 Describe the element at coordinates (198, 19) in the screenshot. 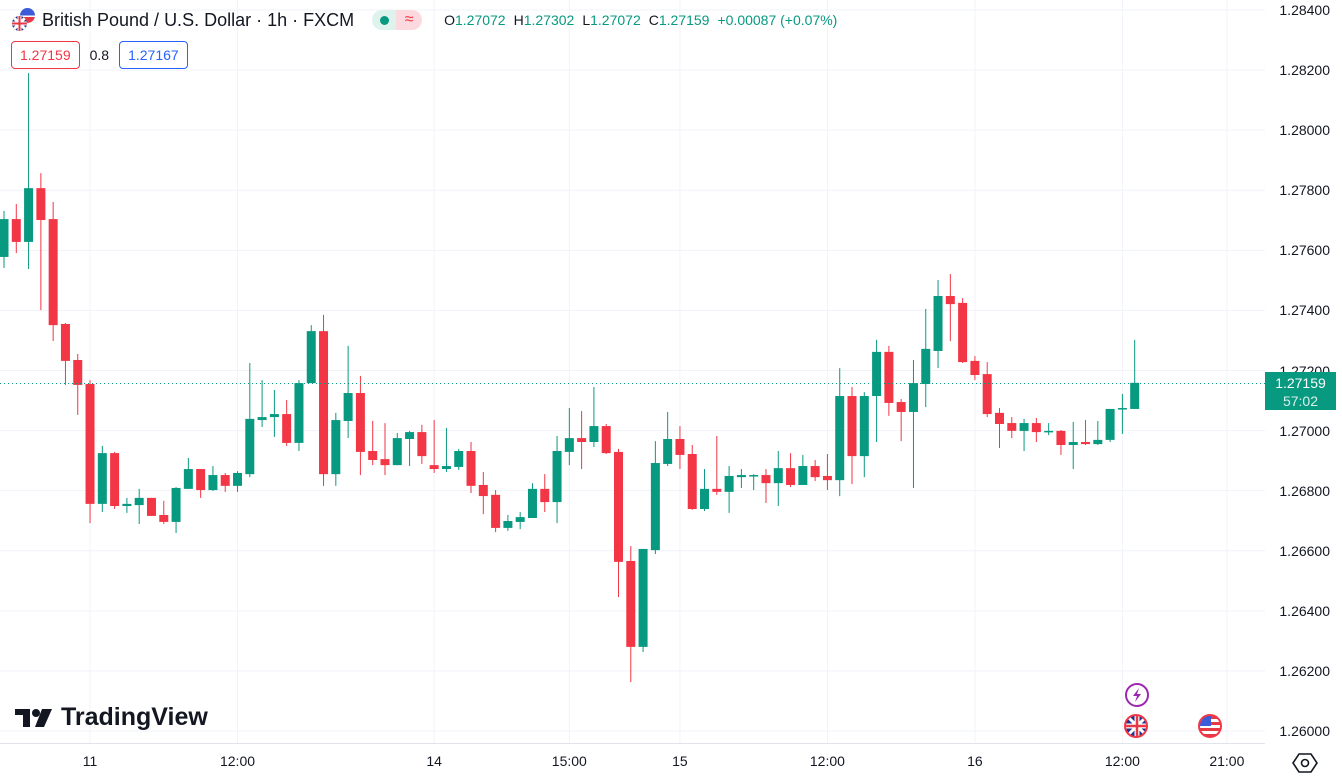

I see `symbol-title: British Pound / U.S. Dollar · 1h · FXCM` at that location.